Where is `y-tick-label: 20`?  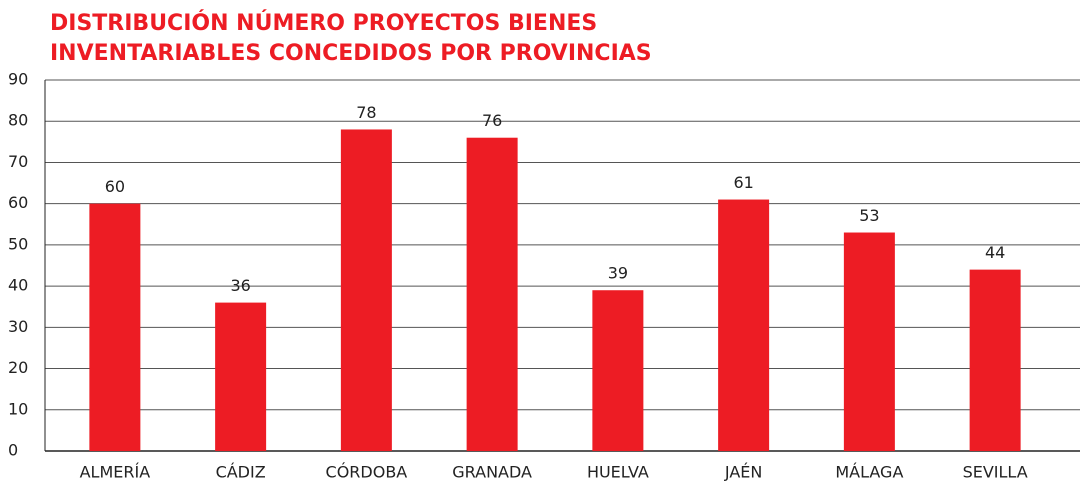 y-tick-label: 20 is located at coordinates (18, 367).